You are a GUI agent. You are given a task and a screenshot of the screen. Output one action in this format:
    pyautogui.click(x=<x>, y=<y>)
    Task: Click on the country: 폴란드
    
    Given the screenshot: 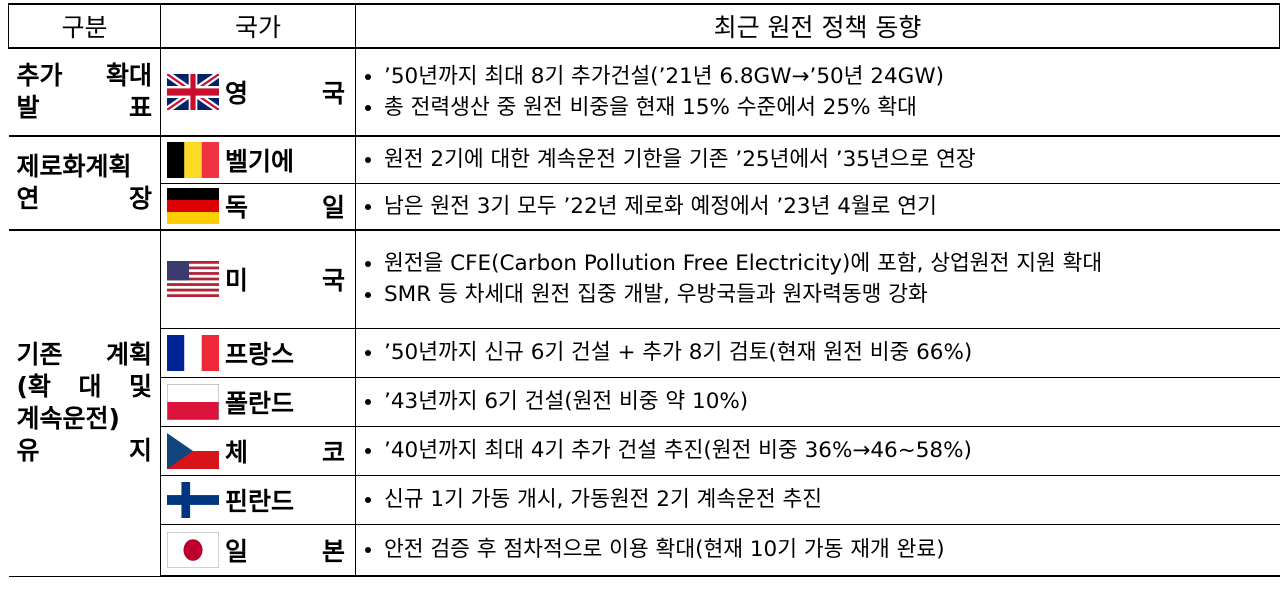 What is the action you would take?
    pyautogui.click(x=256, y=401)
    